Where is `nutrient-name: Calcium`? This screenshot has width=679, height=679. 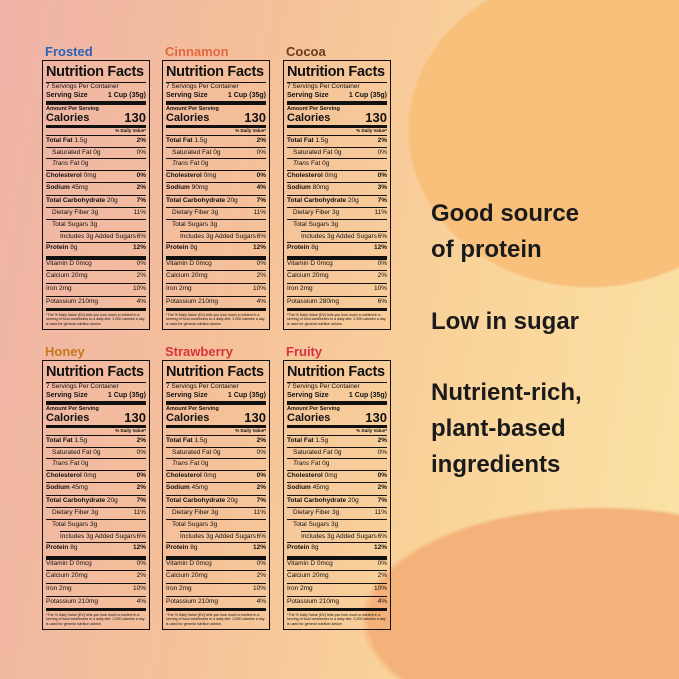
nutrient-name: Calcium is located at coordinates (58, 275).